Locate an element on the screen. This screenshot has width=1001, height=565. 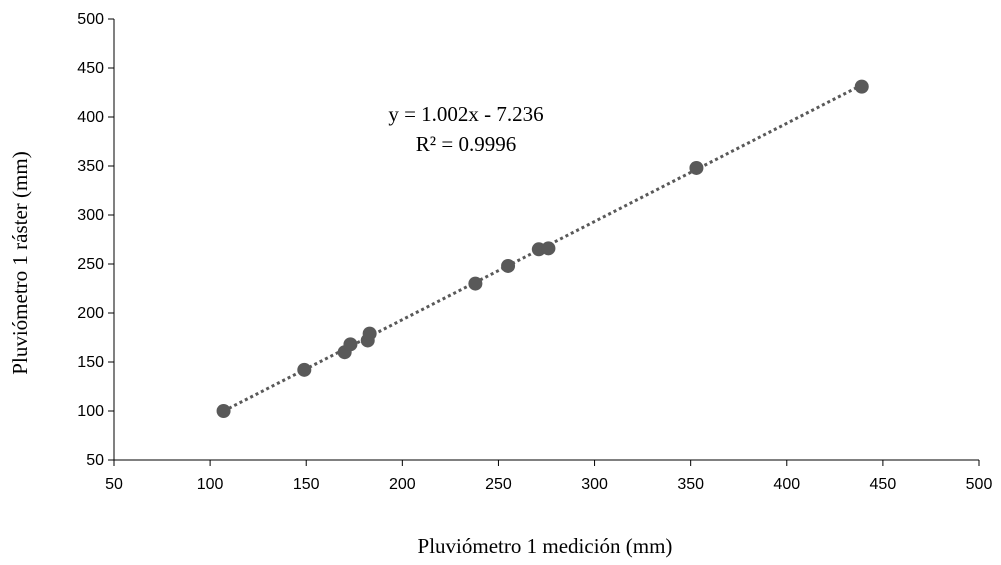
y-tick-label: 500 is located at coordinates (90, 19).